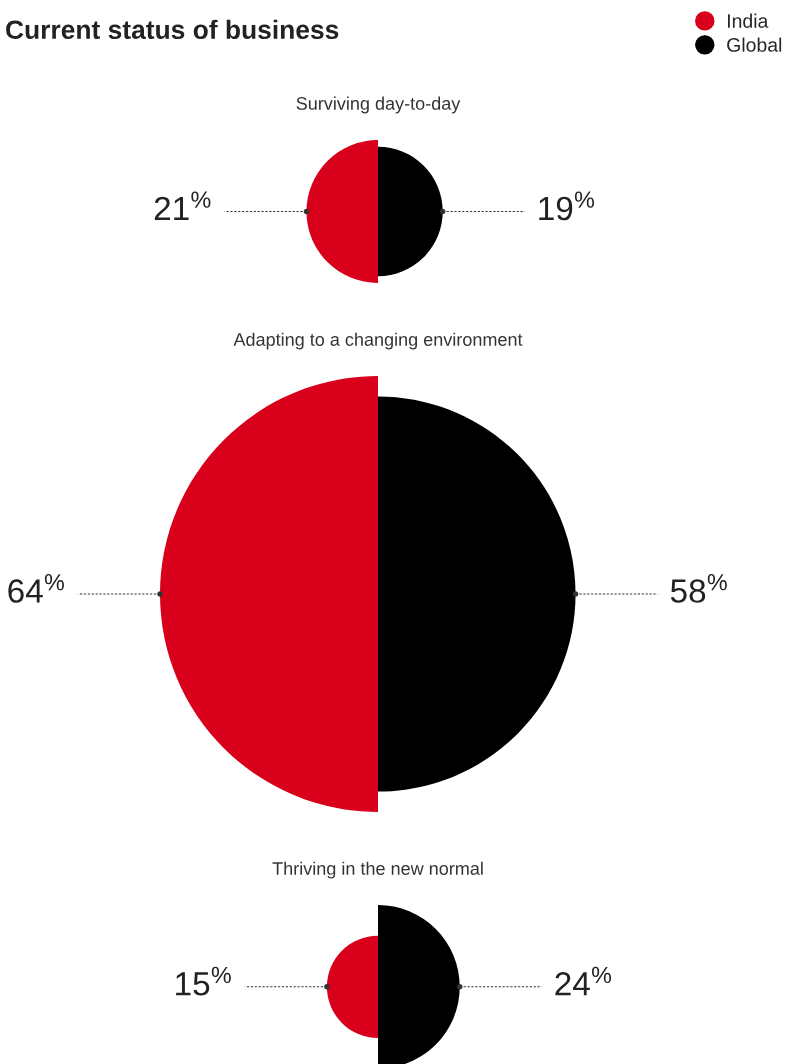 This screenshot has width=796, height=1064. What do you see at coordinates (182, 205) in the screenshot?
I see `data-label: 21$^{%}$` at bounding box center [182, 205].